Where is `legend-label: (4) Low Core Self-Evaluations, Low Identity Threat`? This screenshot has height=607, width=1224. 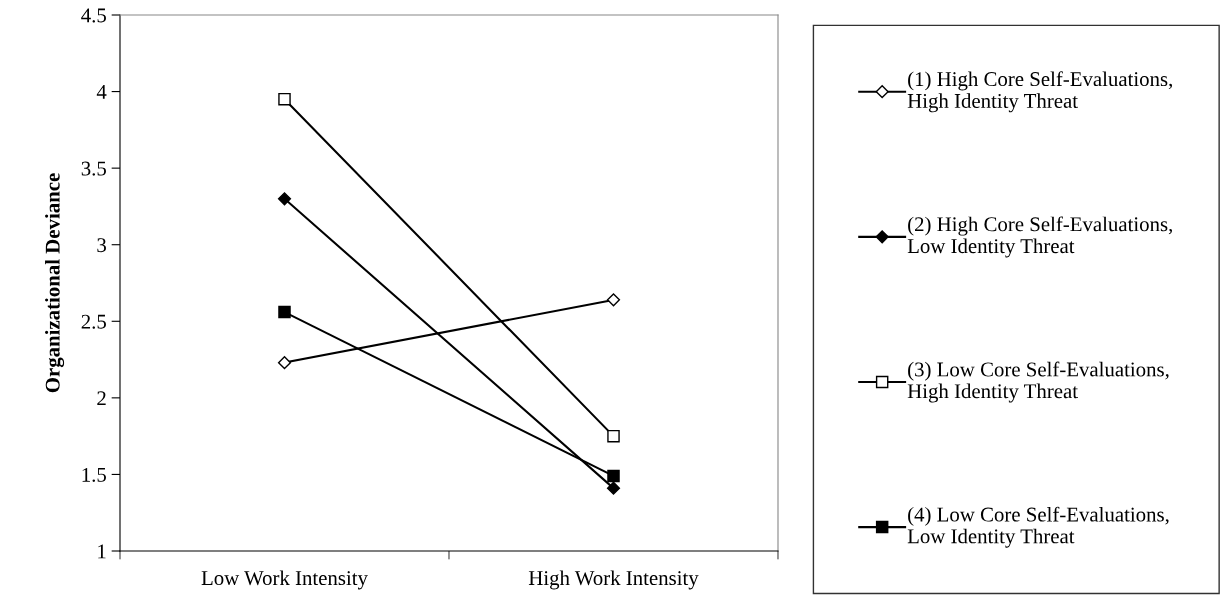
legend-label: (4) Low Core Self-Evaluations, Low Identity Threat is located at coordinates (1038, 527).